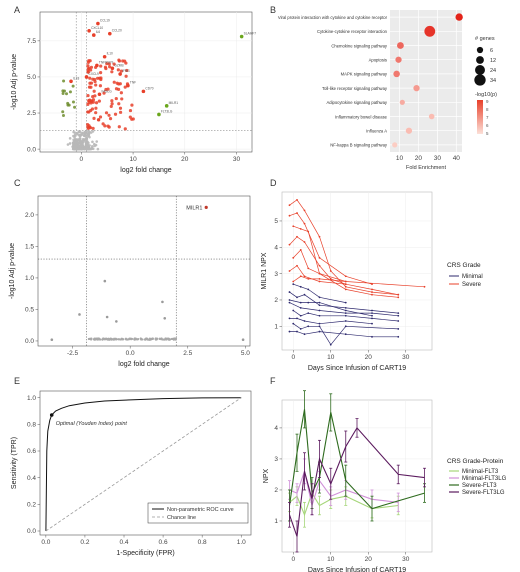  What do you see at coordinates (485, 39) in the screenshot?
I see `size-legend-title: # genes` at bounding box center [485, 39].